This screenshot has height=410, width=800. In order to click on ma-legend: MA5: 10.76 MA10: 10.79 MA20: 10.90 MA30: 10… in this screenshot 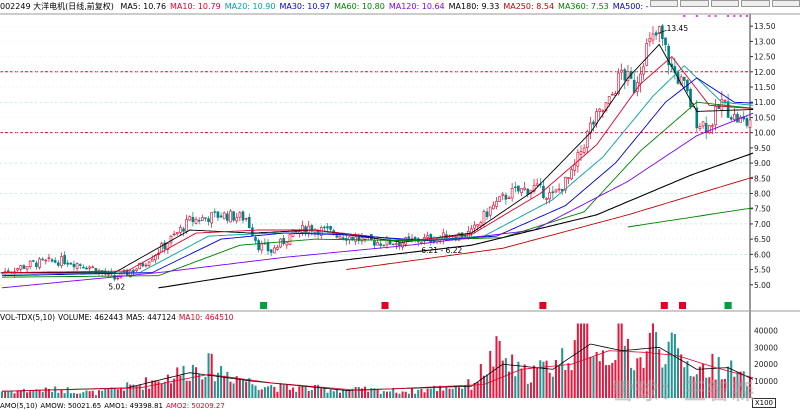, I will do `click(386, 6)`.